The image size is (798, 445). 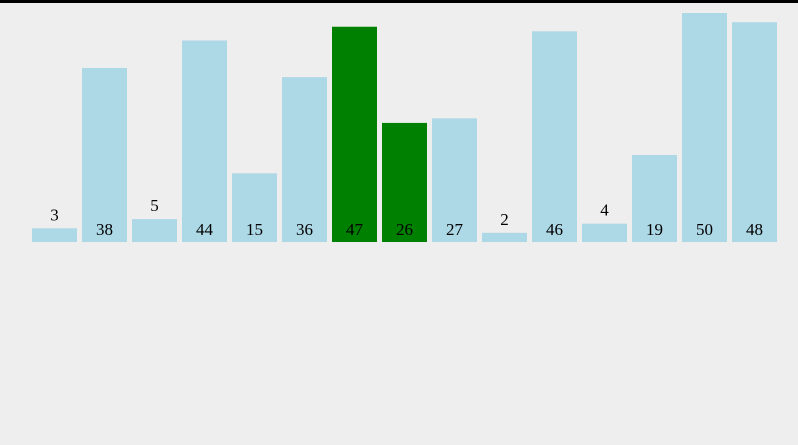 What do you see at coordinates (404, 229) in the screenshot?
I see `bar-label: 26` at bounding box center [404, 229].